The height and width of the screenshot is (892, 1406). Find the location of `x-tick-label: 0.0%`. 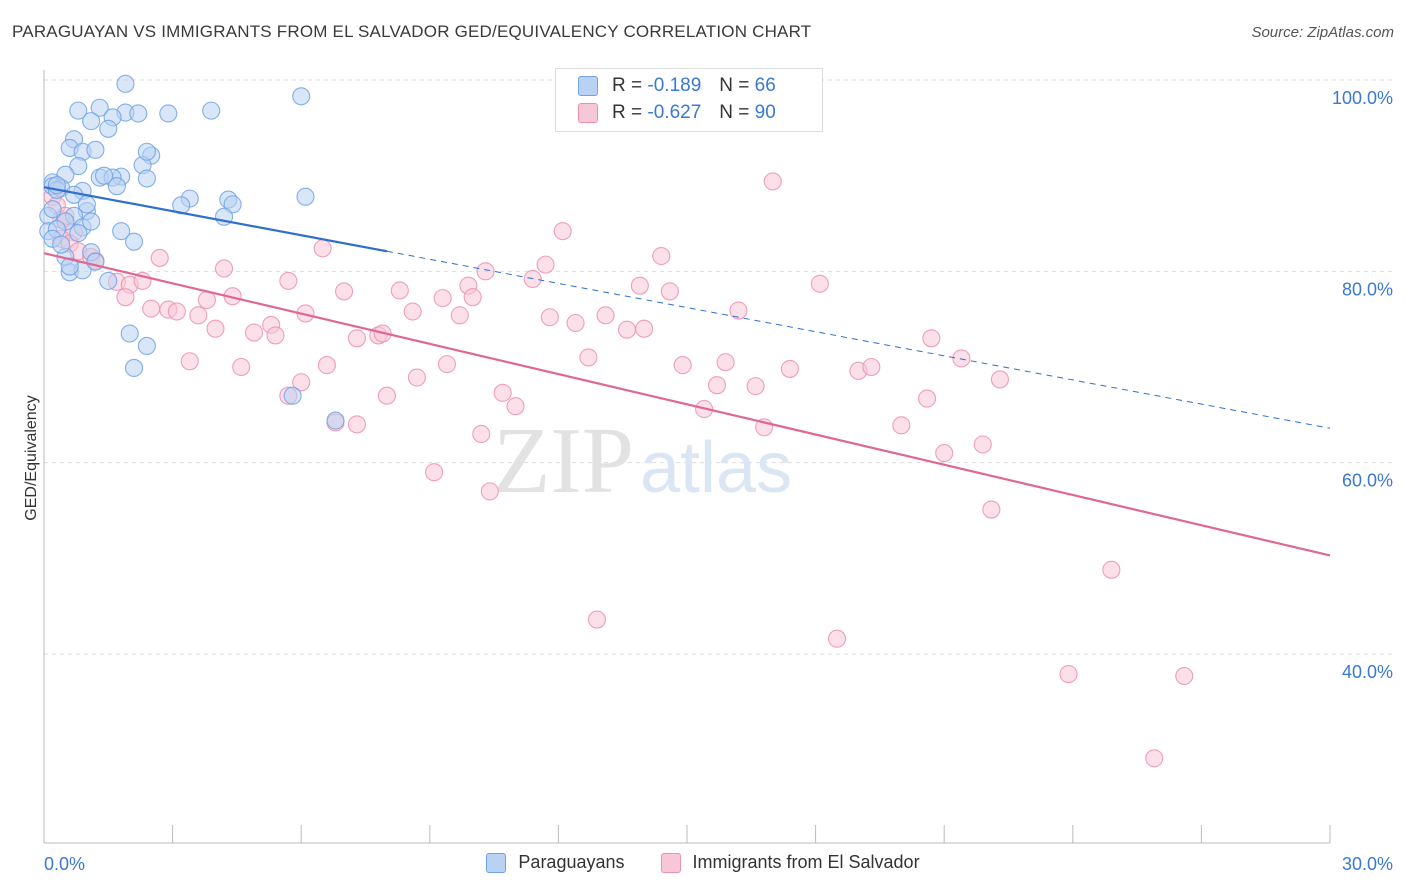

x-tick-label: 0.0% is located at coordinates (64, 864).